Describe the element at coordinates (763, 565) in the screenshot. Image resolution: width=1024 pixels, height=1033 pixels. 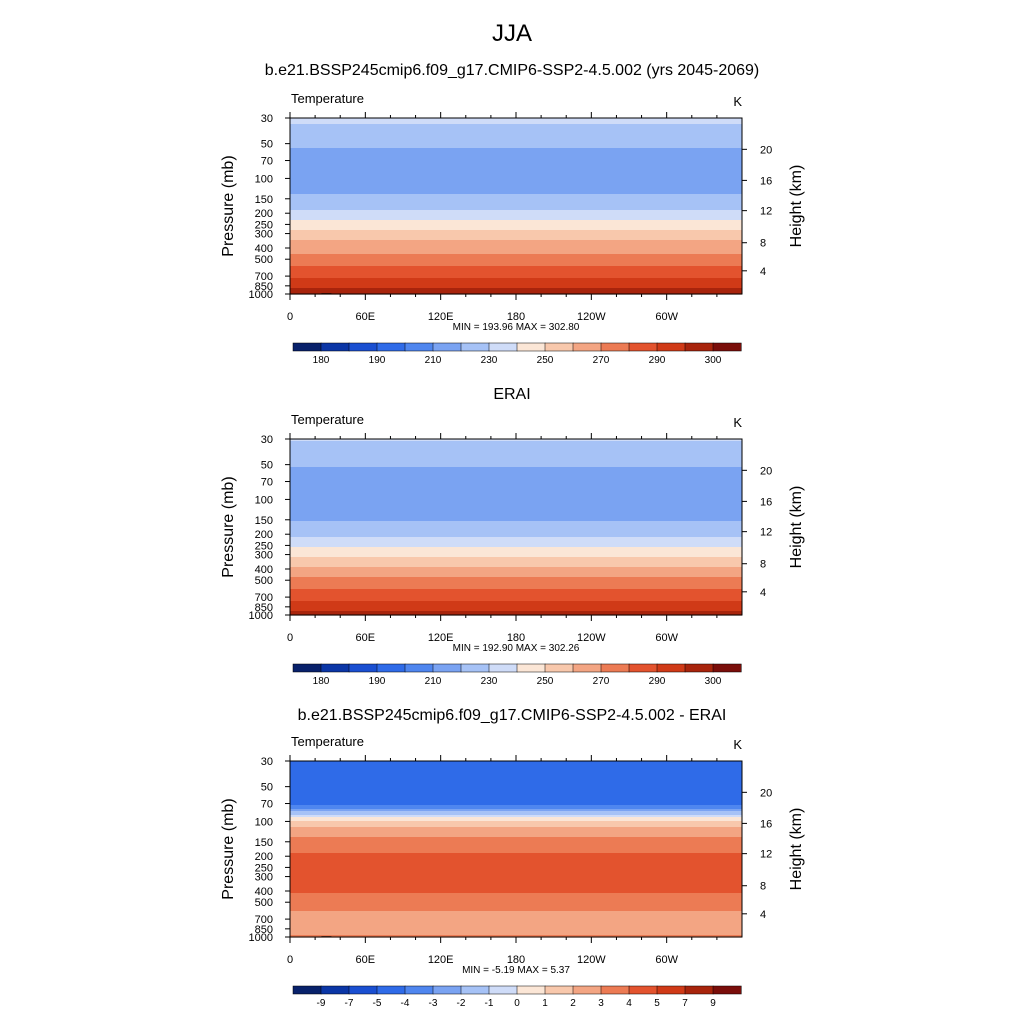
I see `right-tick-label: 8` at that location.